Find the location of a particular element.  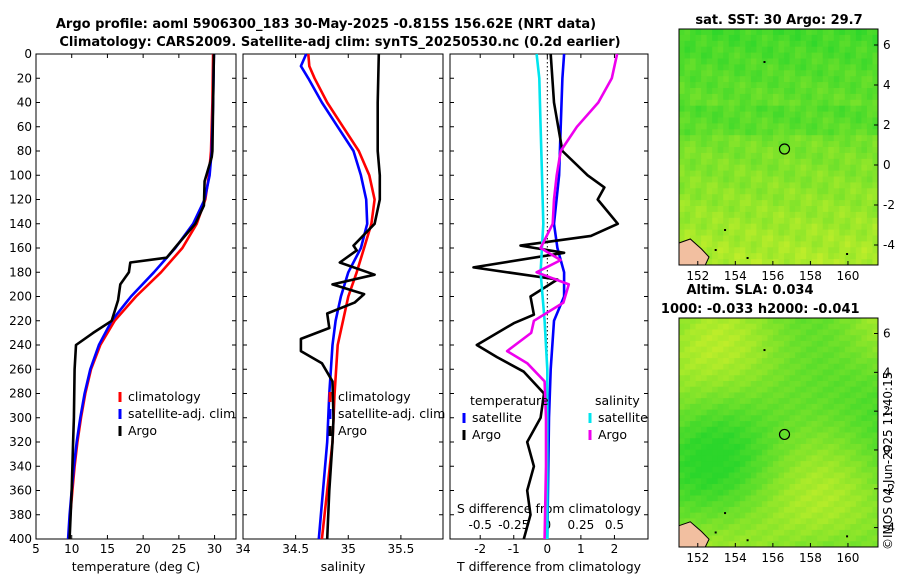

credit-layer: ©IMOS 04-Jun-2025 11:40:15 is located at coordinates (888, 461).